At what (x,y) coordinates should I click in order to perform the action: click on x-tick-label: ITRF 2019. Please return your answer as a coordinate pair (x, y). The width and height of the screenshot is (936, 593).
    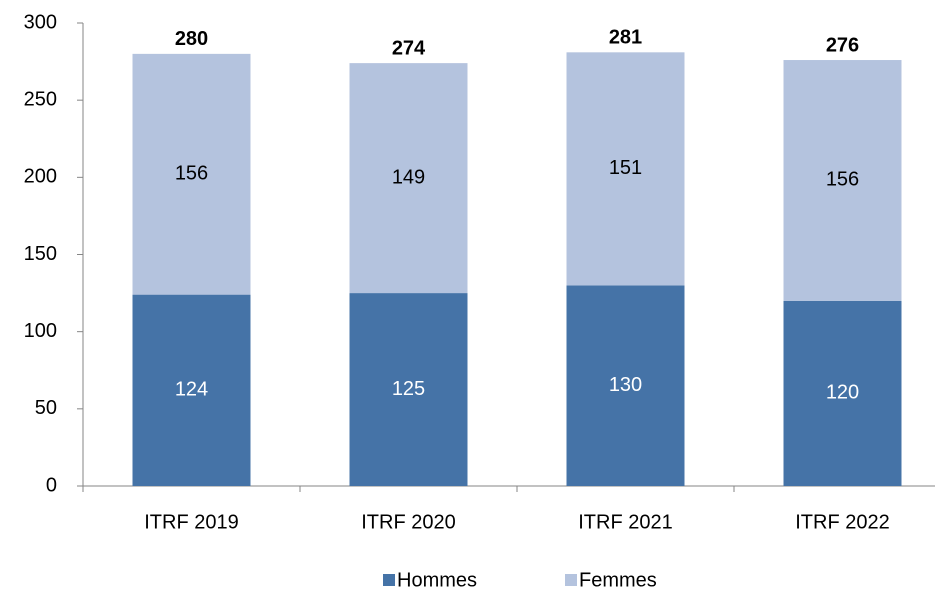
    Looking at the image, I should click on (191, 522).